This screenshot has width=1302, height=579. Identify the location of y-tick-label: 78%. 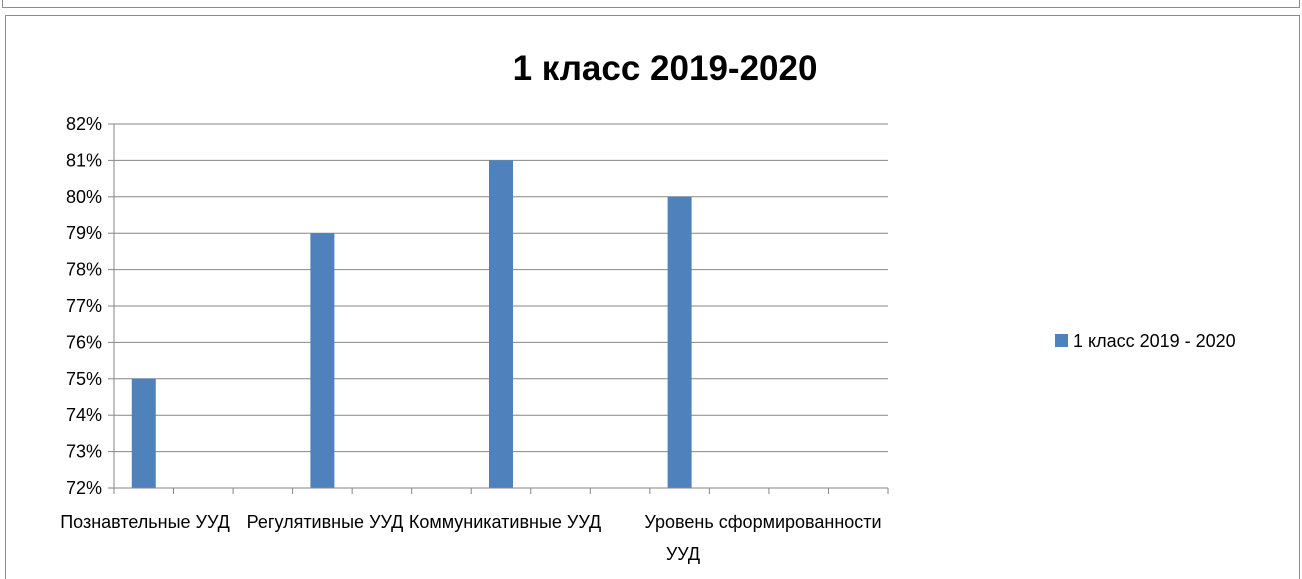
(84, 270).